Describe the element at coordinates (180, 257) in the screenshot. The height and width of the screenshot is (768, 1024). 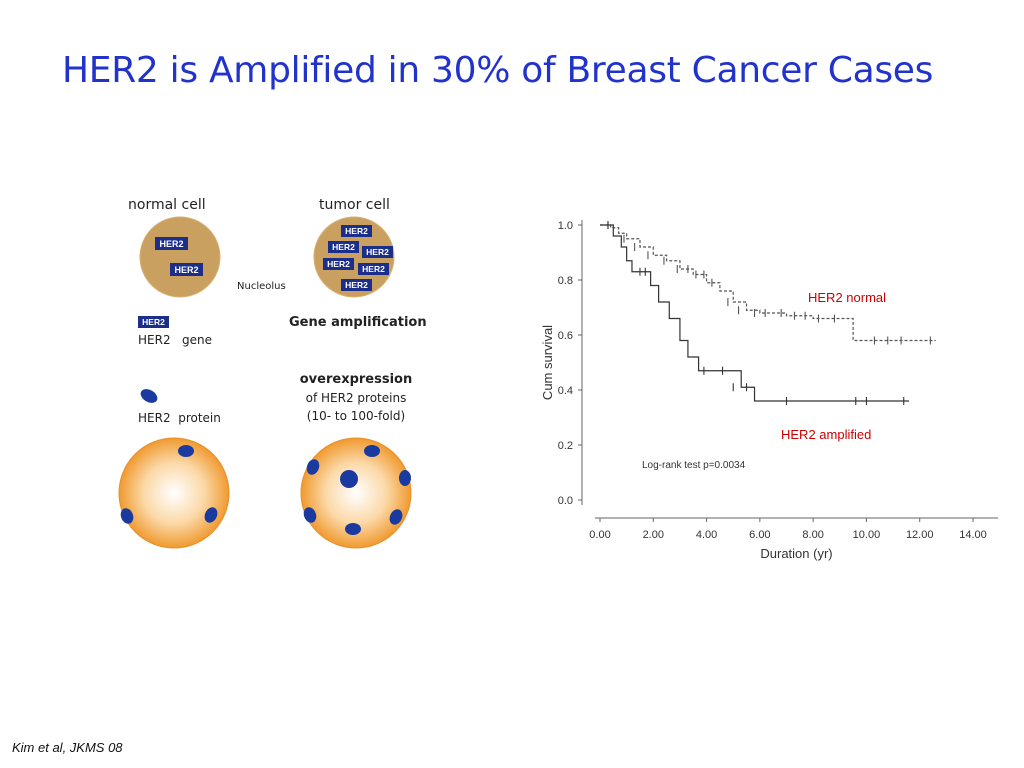
I see `normal-nucleus` at that location.